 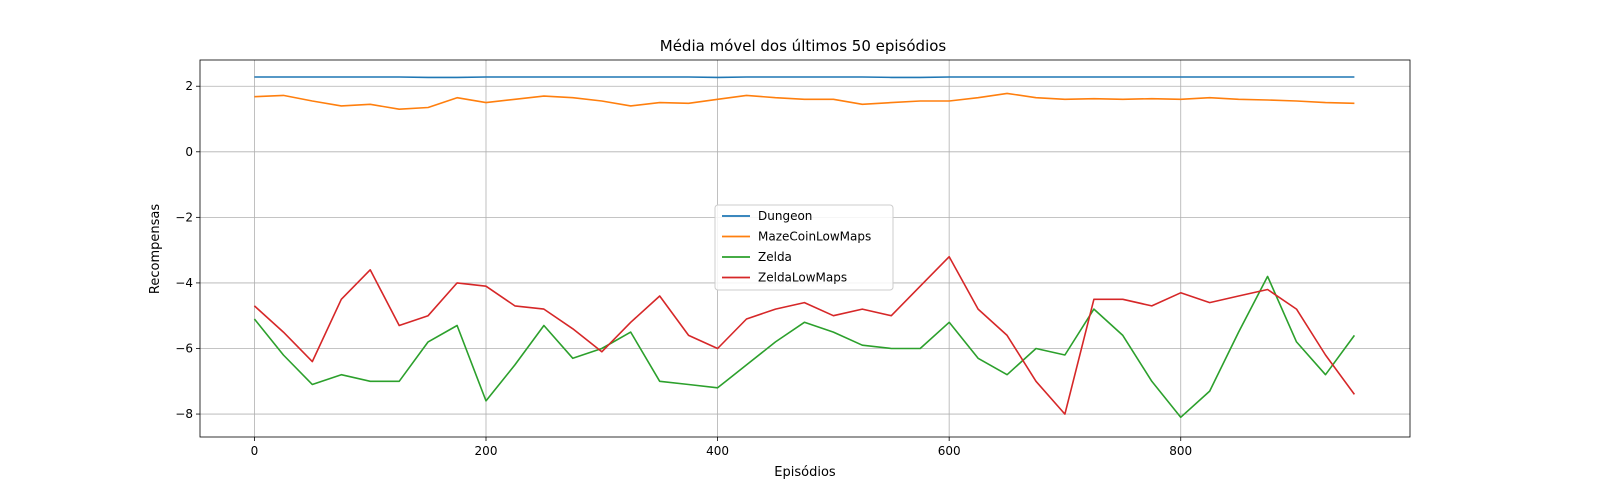 What do you see at coordinates (805, 472) in the screenshot?
I see `x-axis-label: Episódios` at bounding box center [805, 472].